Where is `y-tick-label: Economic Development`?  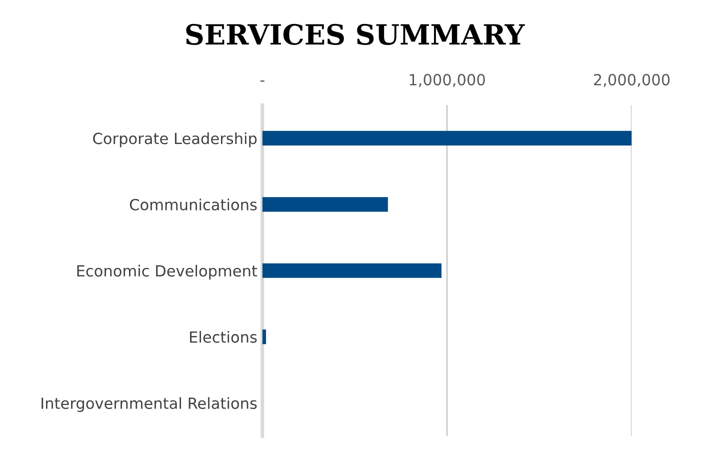 y-tick-label: Economic Development is located at coordinates (167, 272).